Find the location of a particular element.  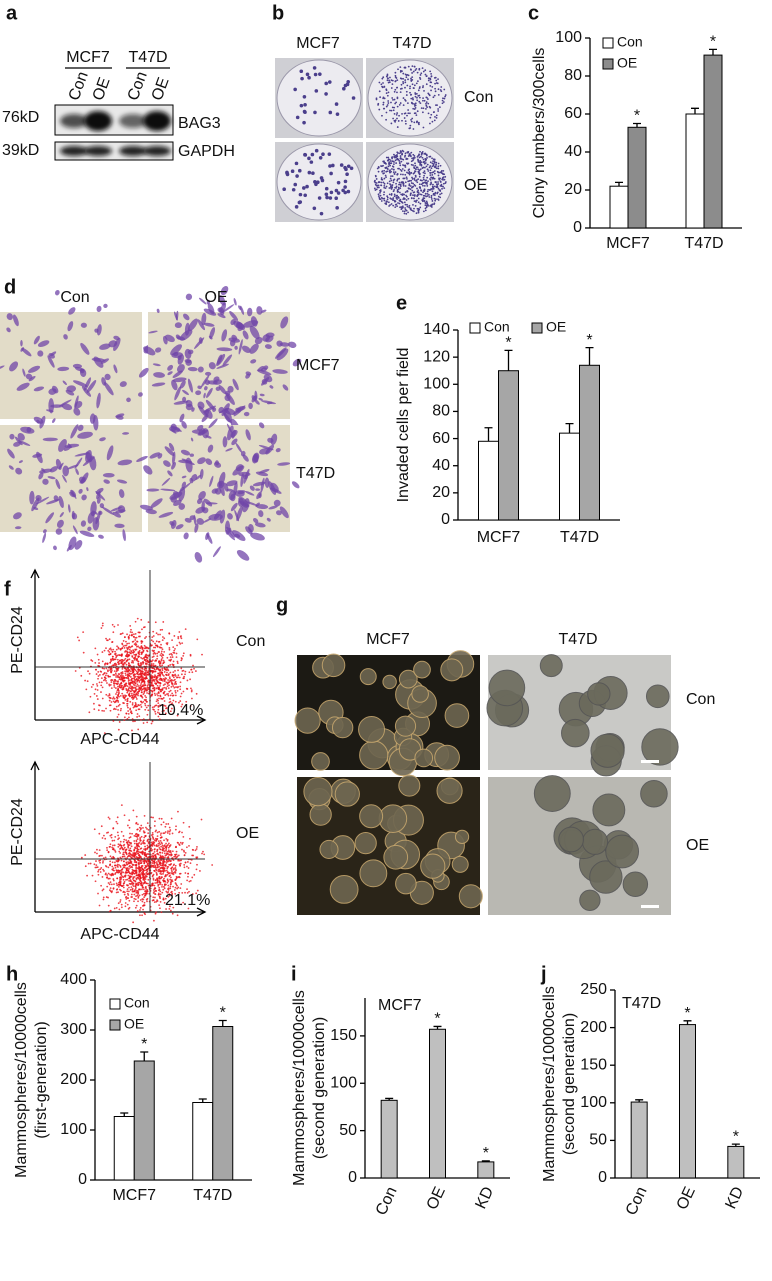

lane-label: Con is located at coordinates (138, 85).